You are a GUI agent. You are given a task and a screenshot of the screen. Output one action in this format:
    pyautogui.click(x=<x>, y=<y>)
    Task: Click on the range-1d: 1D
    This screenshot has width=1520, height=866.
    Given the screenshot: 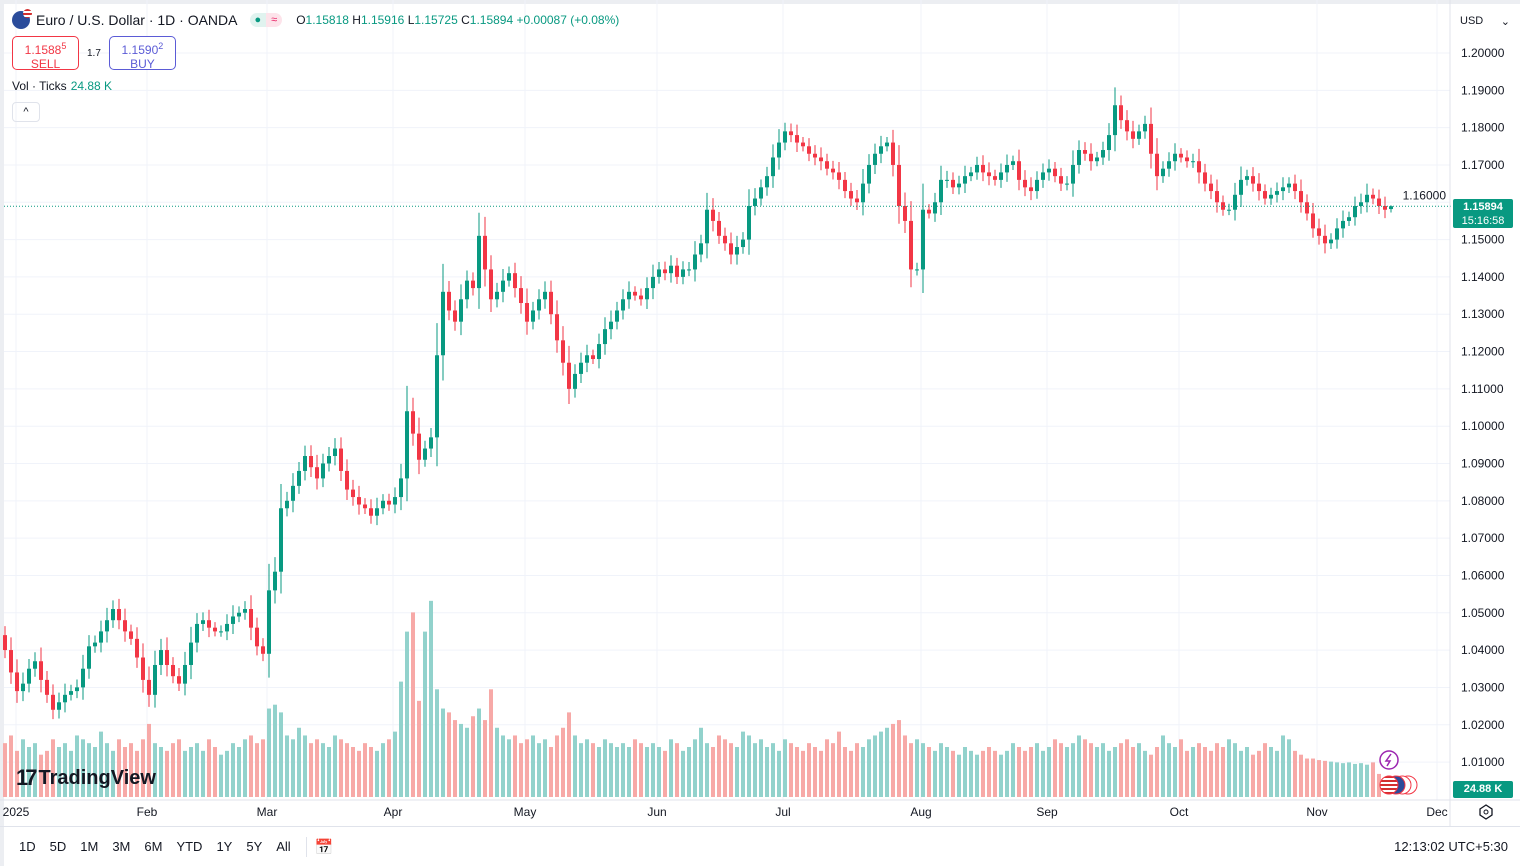 What is the action you would take?
    pyautogui.click(x=27, y=846)
    